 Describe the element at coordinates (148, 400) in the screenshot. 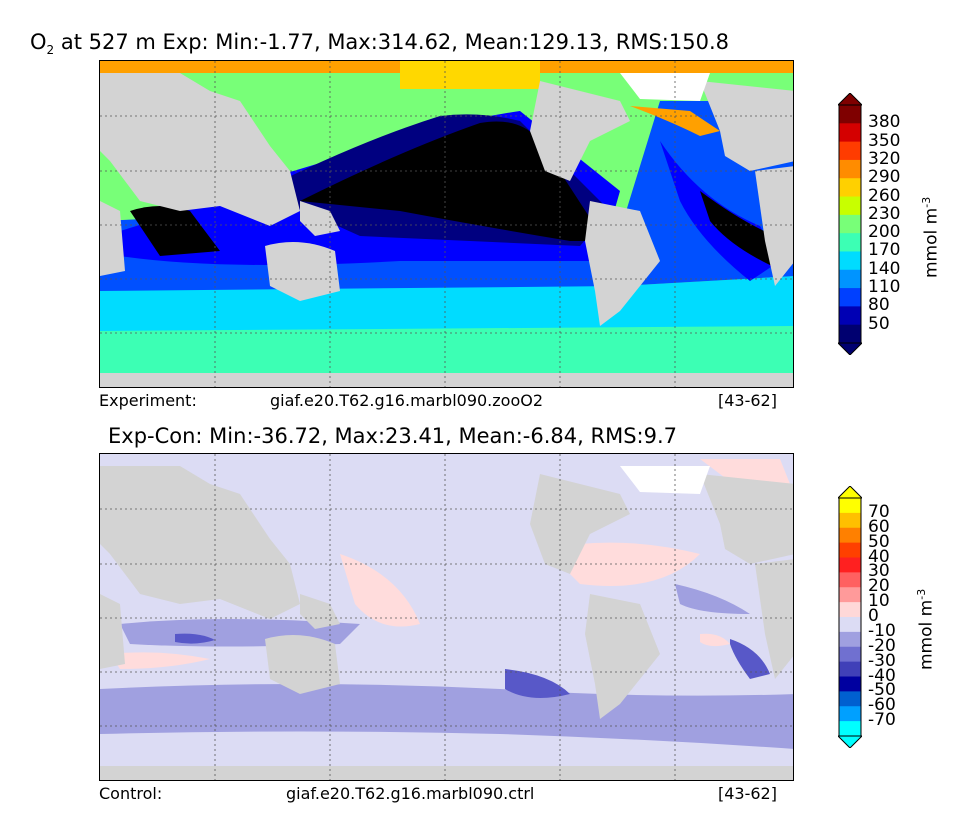

I see `experiment-caption-label: Experiment:` at that location.